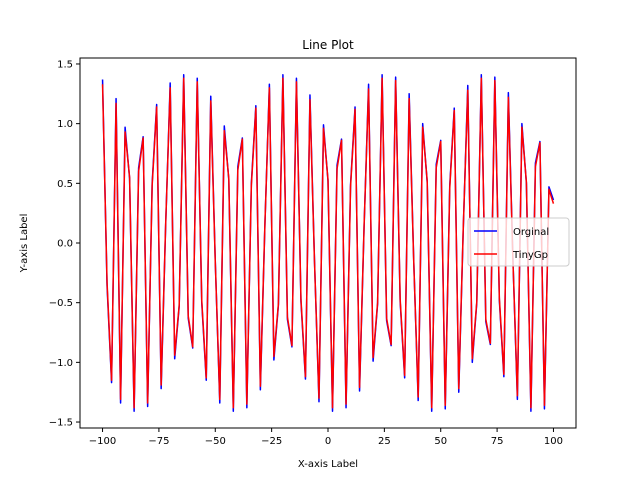  I want to click on x-tick-label: 75, so click(497, 441).